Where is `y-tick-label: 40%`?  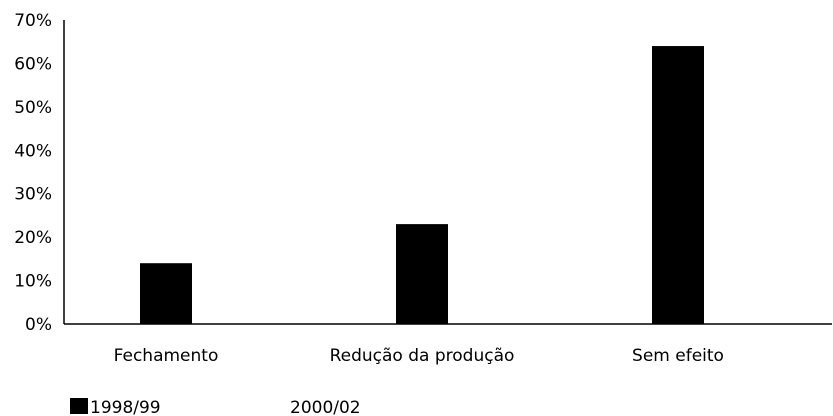
y-tick-label: 40% is located at coordinates (33, 151).